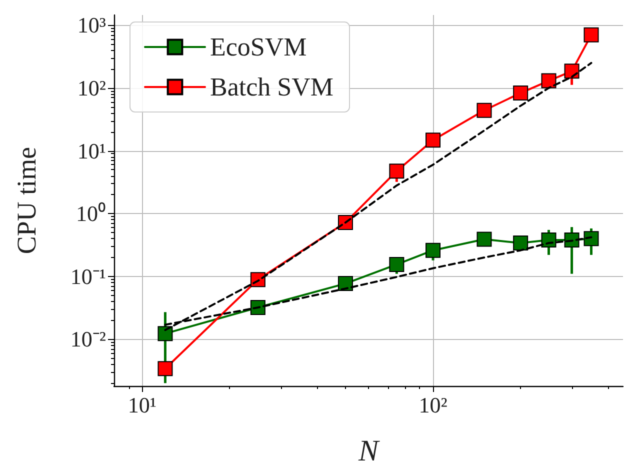 The image size is (631, 471). I want to click on legend-label: EcoSVM, so click(258, 47).